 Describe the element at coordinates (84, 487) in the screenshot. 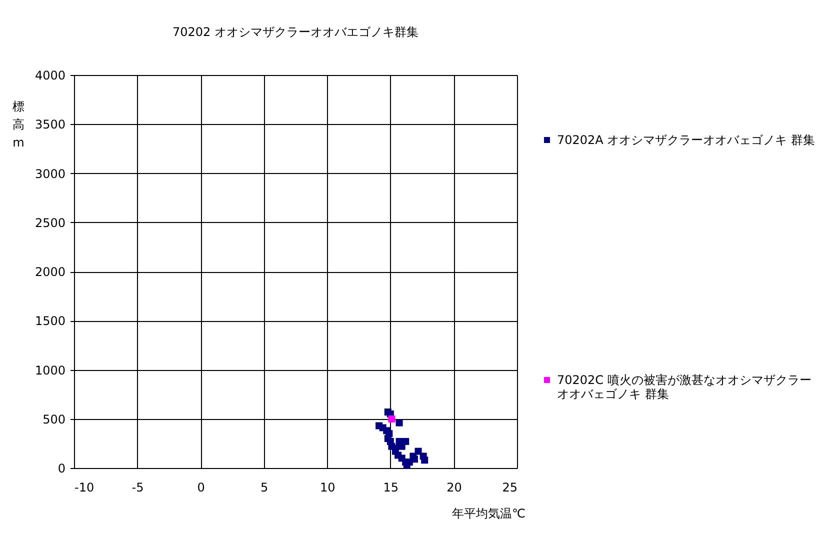

I see `x-tick-label: -10` at that location.